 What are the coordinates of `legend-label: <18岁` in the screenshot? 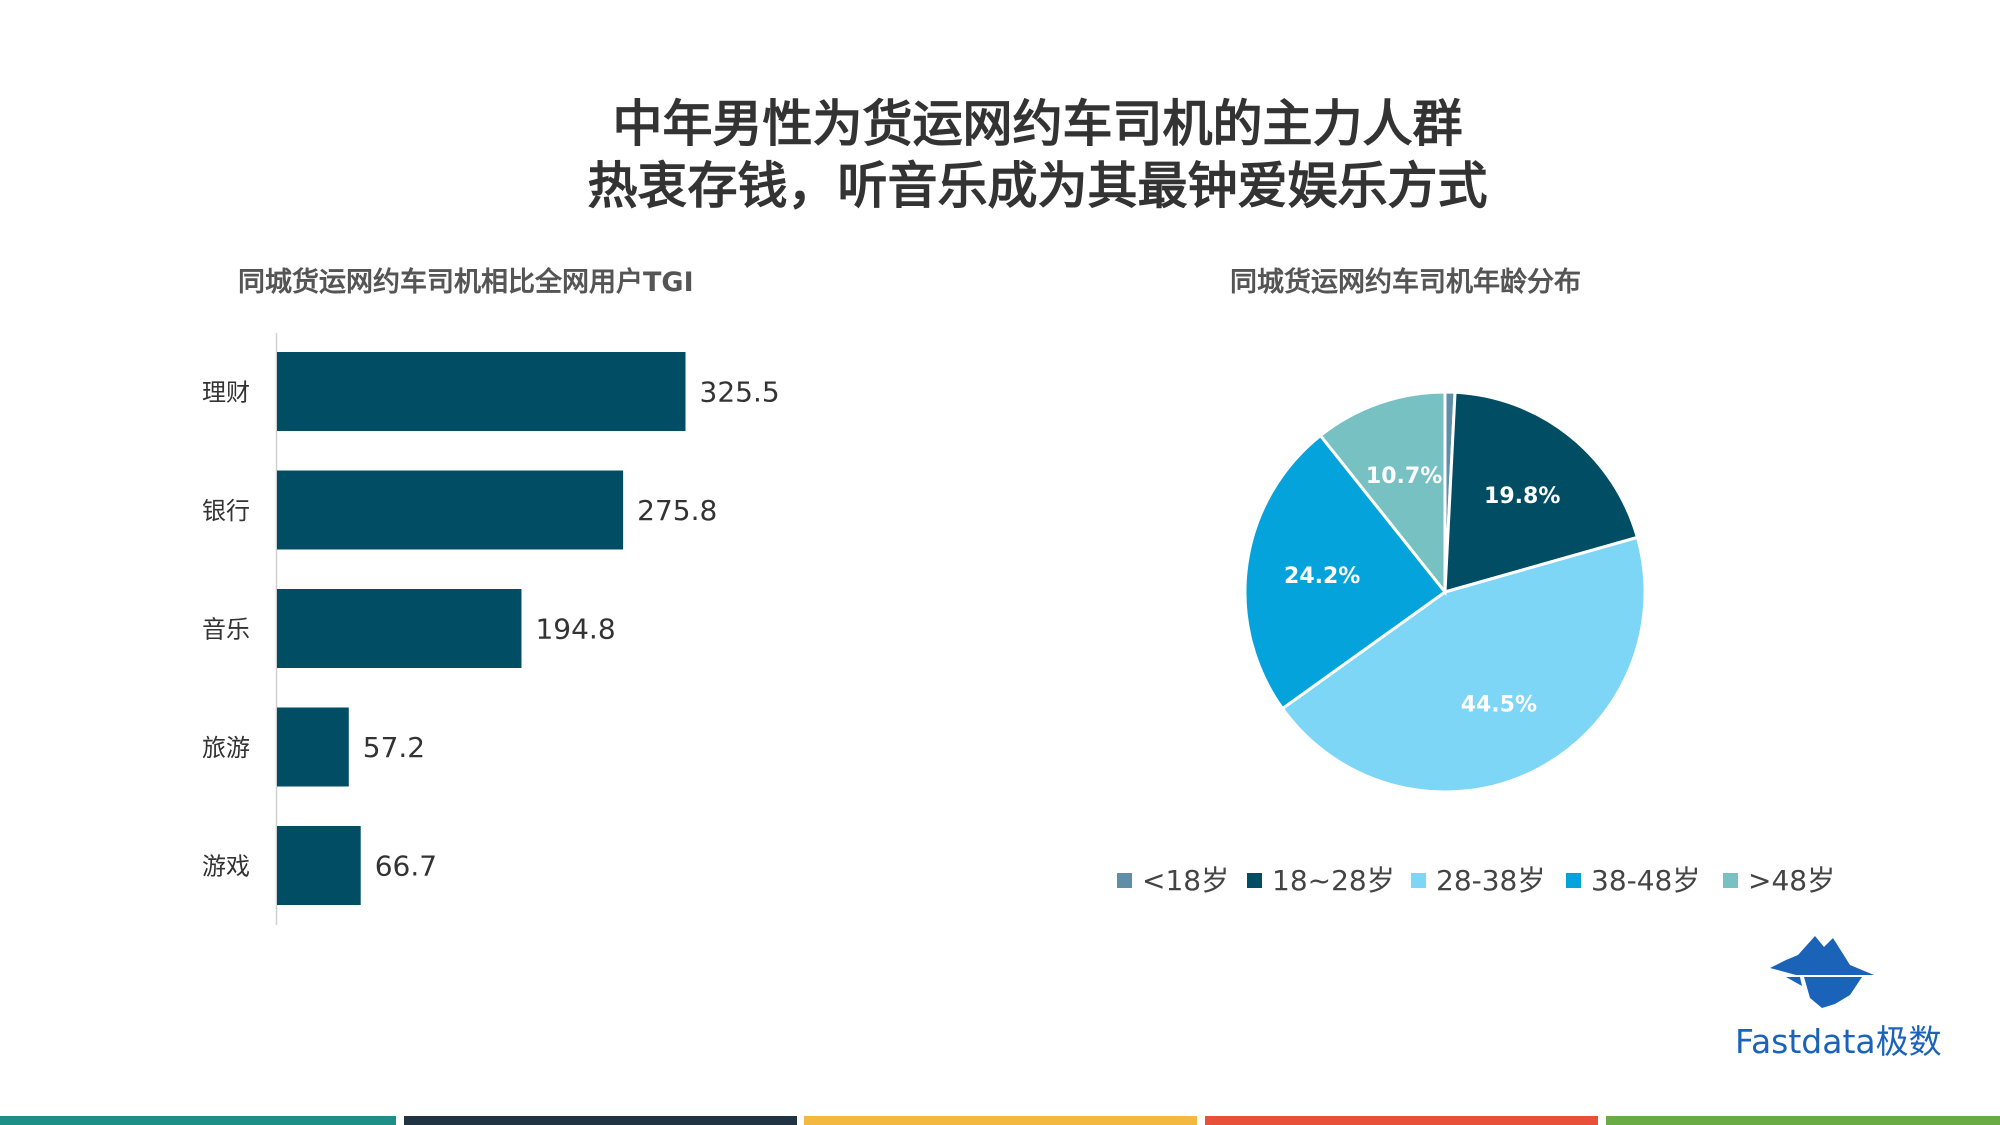 It's located at (1185, 880).